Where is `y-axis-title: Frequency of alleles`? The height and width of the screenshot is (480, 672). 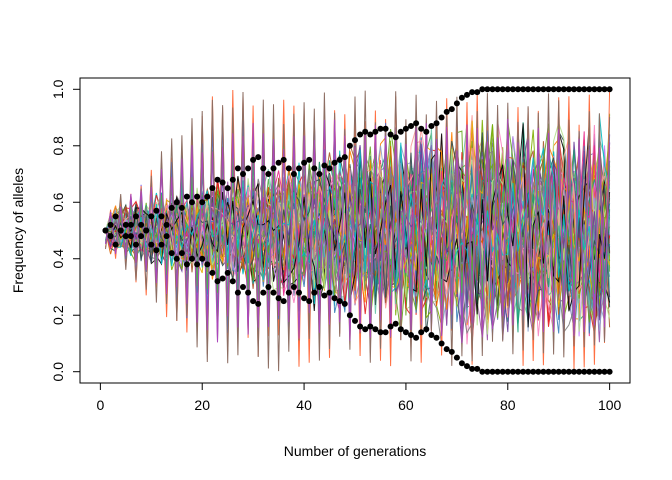 y-axis-title: Frequency of alleles is located at coordinates (18, 230).